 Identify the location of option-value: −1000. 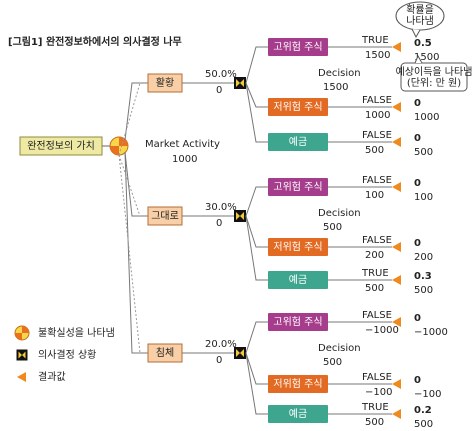
(382, 330).